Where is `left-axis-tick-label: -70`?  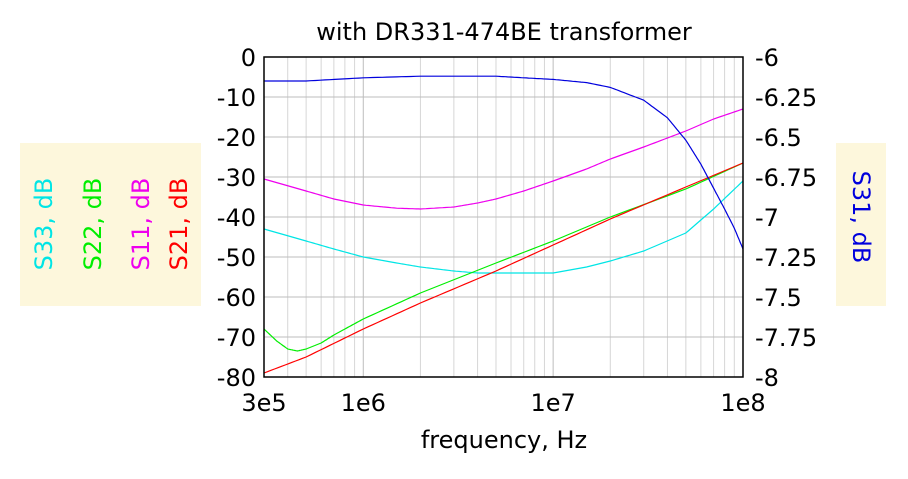
left-axis-tick-label: -70 is located at coordinates (236, 338).